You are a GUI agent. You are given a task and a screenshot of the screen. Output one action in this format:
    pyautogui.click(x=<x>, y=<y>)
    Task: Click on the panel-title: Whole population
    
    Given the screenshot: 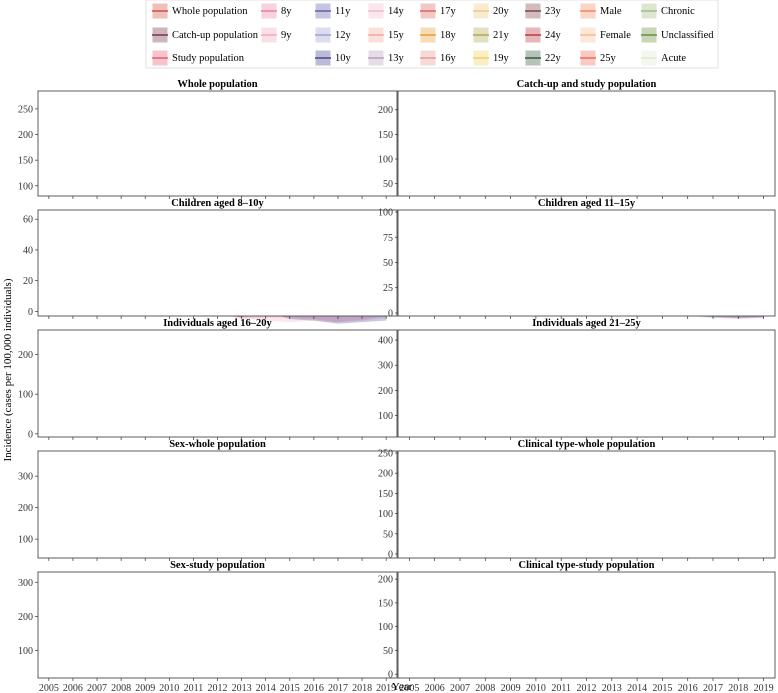 What is the action you would take?
    pyautogui.click(x=217, y=84)
    